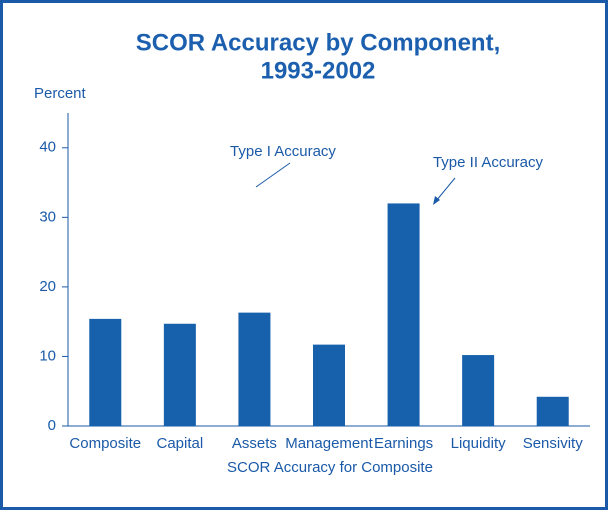  I want to click on x-axis-label: SCOR Accuracy for Composite, so click(330, 467).